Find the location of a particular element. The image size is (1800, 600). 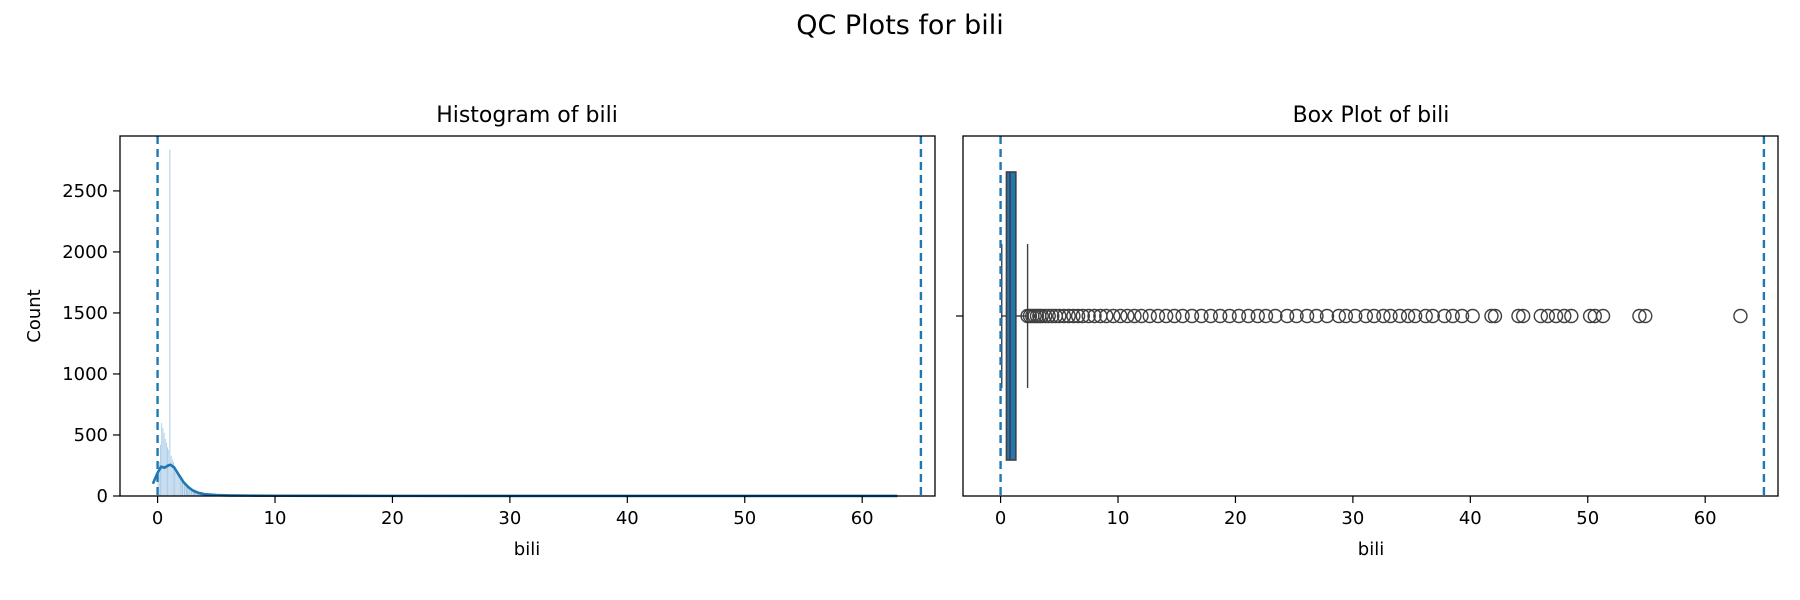

boxplot-outliers is located at coordinates (1384, 316).